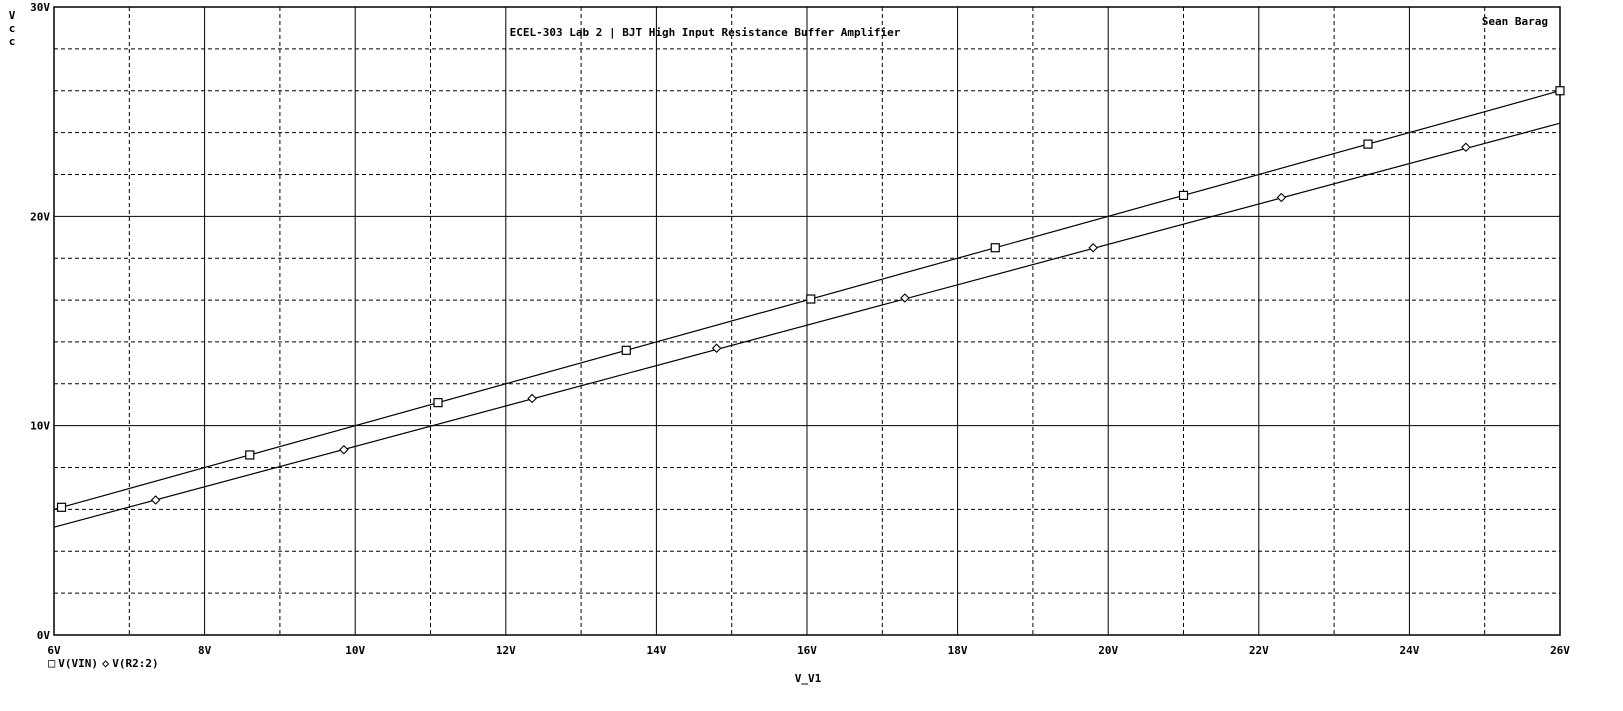  What do you see at coordinates (205, 650) in the screenshot?
I see `x-tick-label: 8V` at bounding box center [205, 650].